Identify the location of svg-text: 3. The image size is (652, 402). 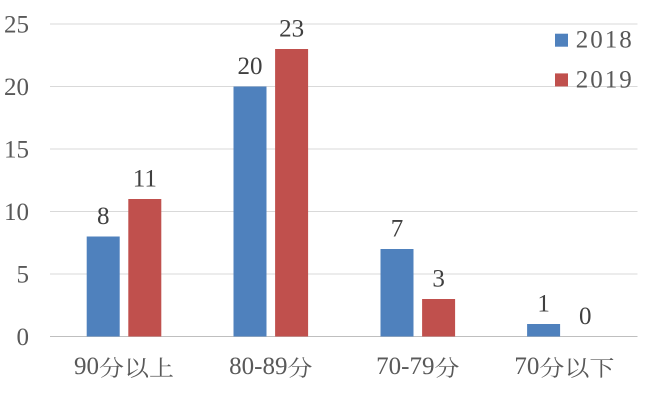
(438, 279).